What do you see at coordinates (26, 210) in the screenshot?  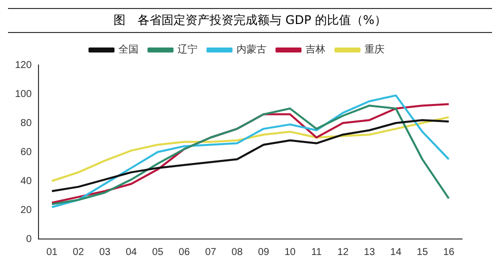 I see `y-tick-label: 20` at bounding box center [26, 210].